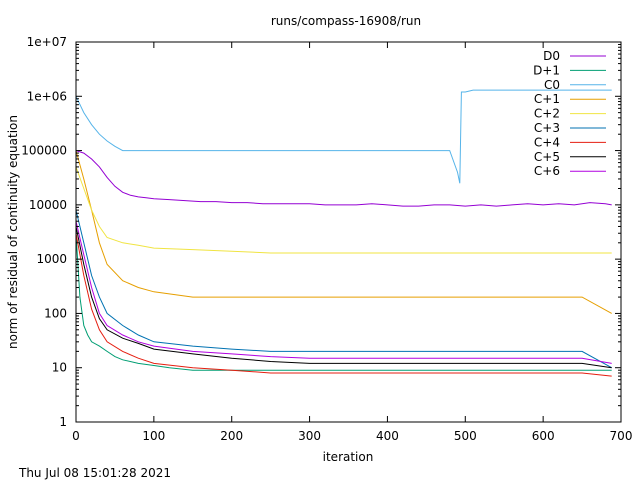 The image size is (640, 480). What do you see at coordinates (387, 436) in the screenshot?
I see `x-tick-label: 400` at bounding box center [387, 436].